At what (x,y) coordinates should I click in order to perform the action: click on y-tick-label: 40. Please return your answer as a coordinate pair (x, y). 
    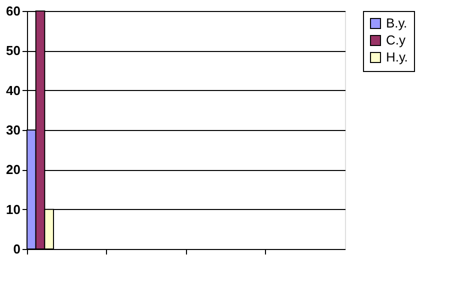
    Looking at the image, I should click on (13, 90).